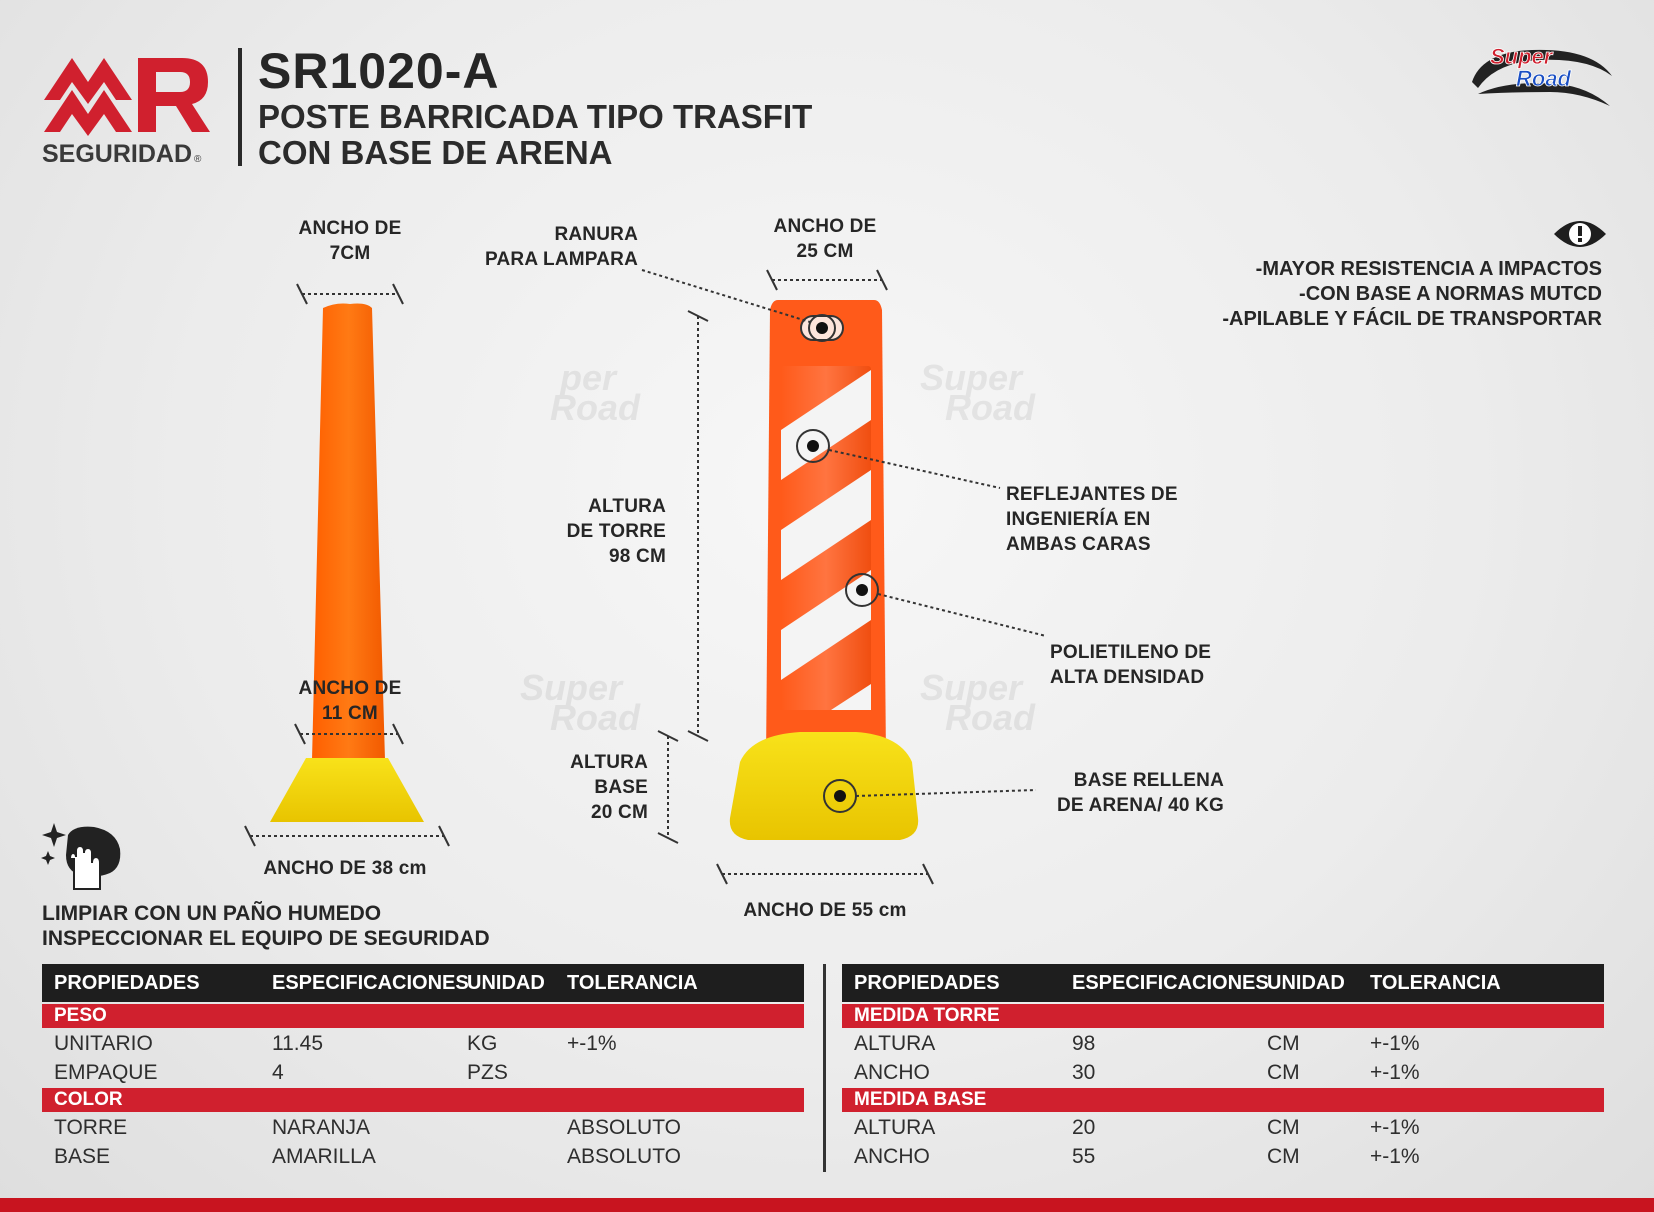 The width and height of the screenshot is (1654, 1212). I want to click on side-top-width-label: ANCHO DE 7CM, so click(350, 241).